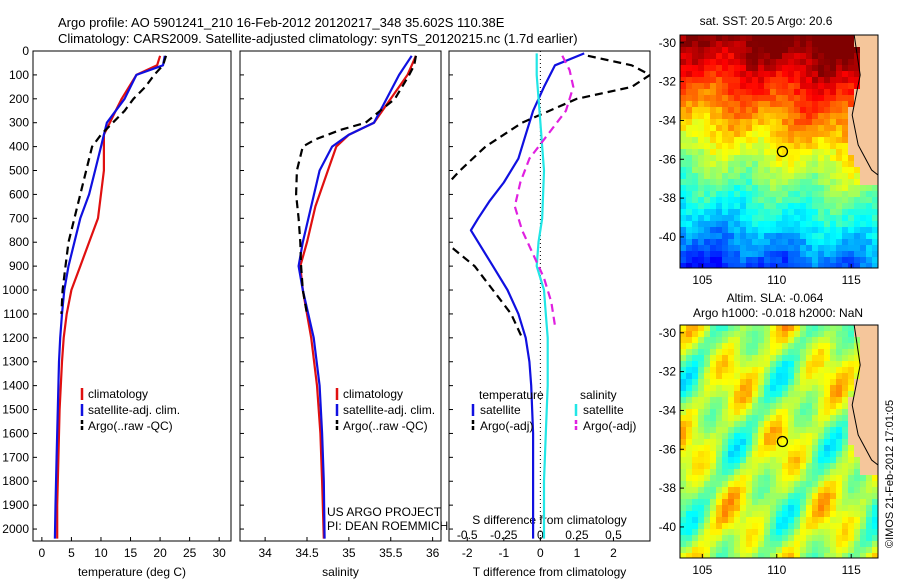 The width and height of the screenshot is (900, 580). I want to click on depth-tick-label: 600, so click(19, 194).